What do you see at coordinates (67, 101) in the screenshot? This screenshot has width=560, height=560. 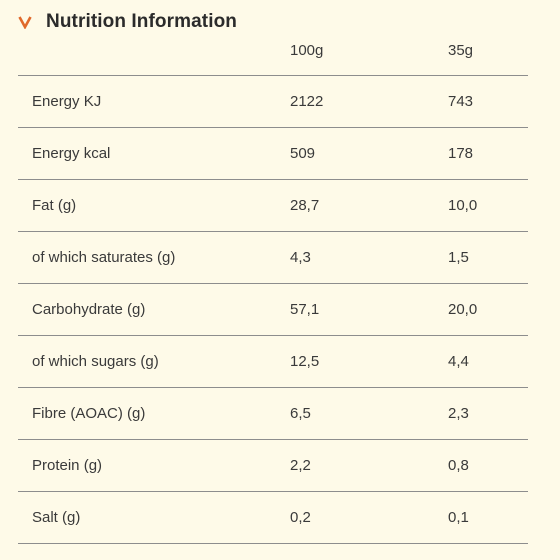 I see `nutrient-label: Energy KJ` at bounding box center [67, 101].